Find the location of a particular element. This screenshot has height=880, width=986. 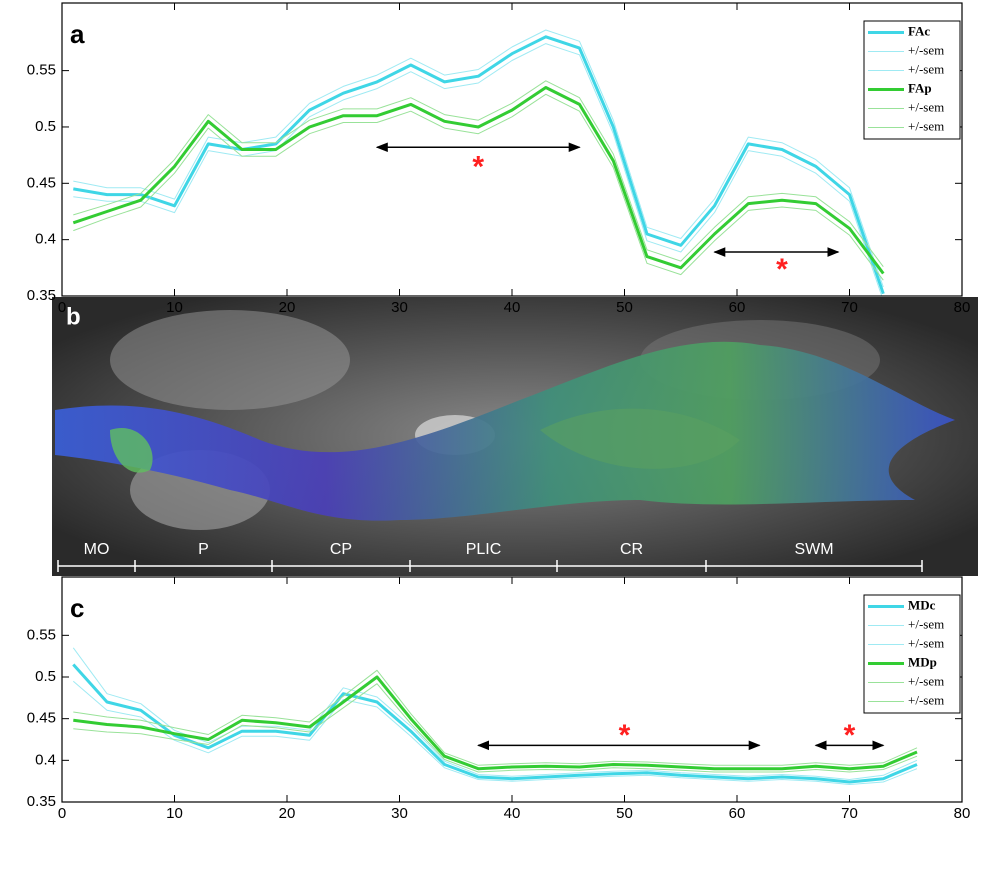

legend-label: FAp is located at coordinates (920, 87).